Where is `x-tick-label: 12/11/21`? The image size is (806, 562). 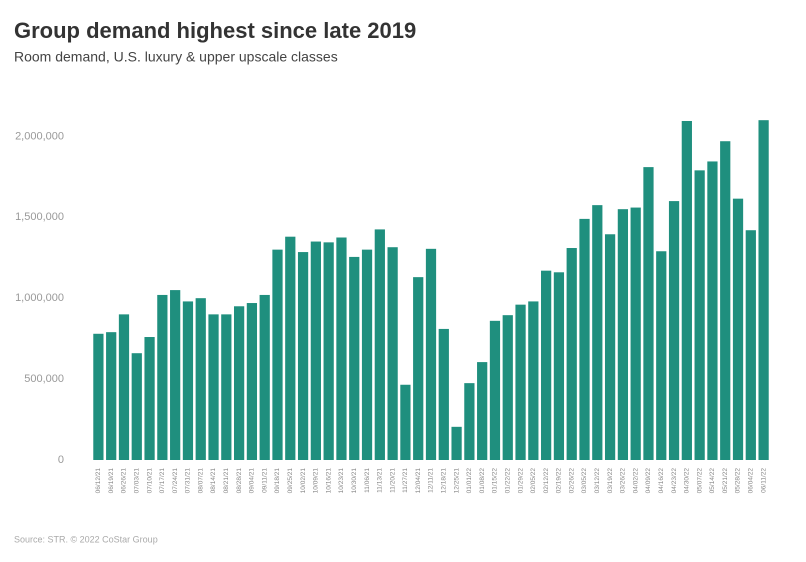
x-tick-label: 12/11/21 is located at coordinates (431, 480).